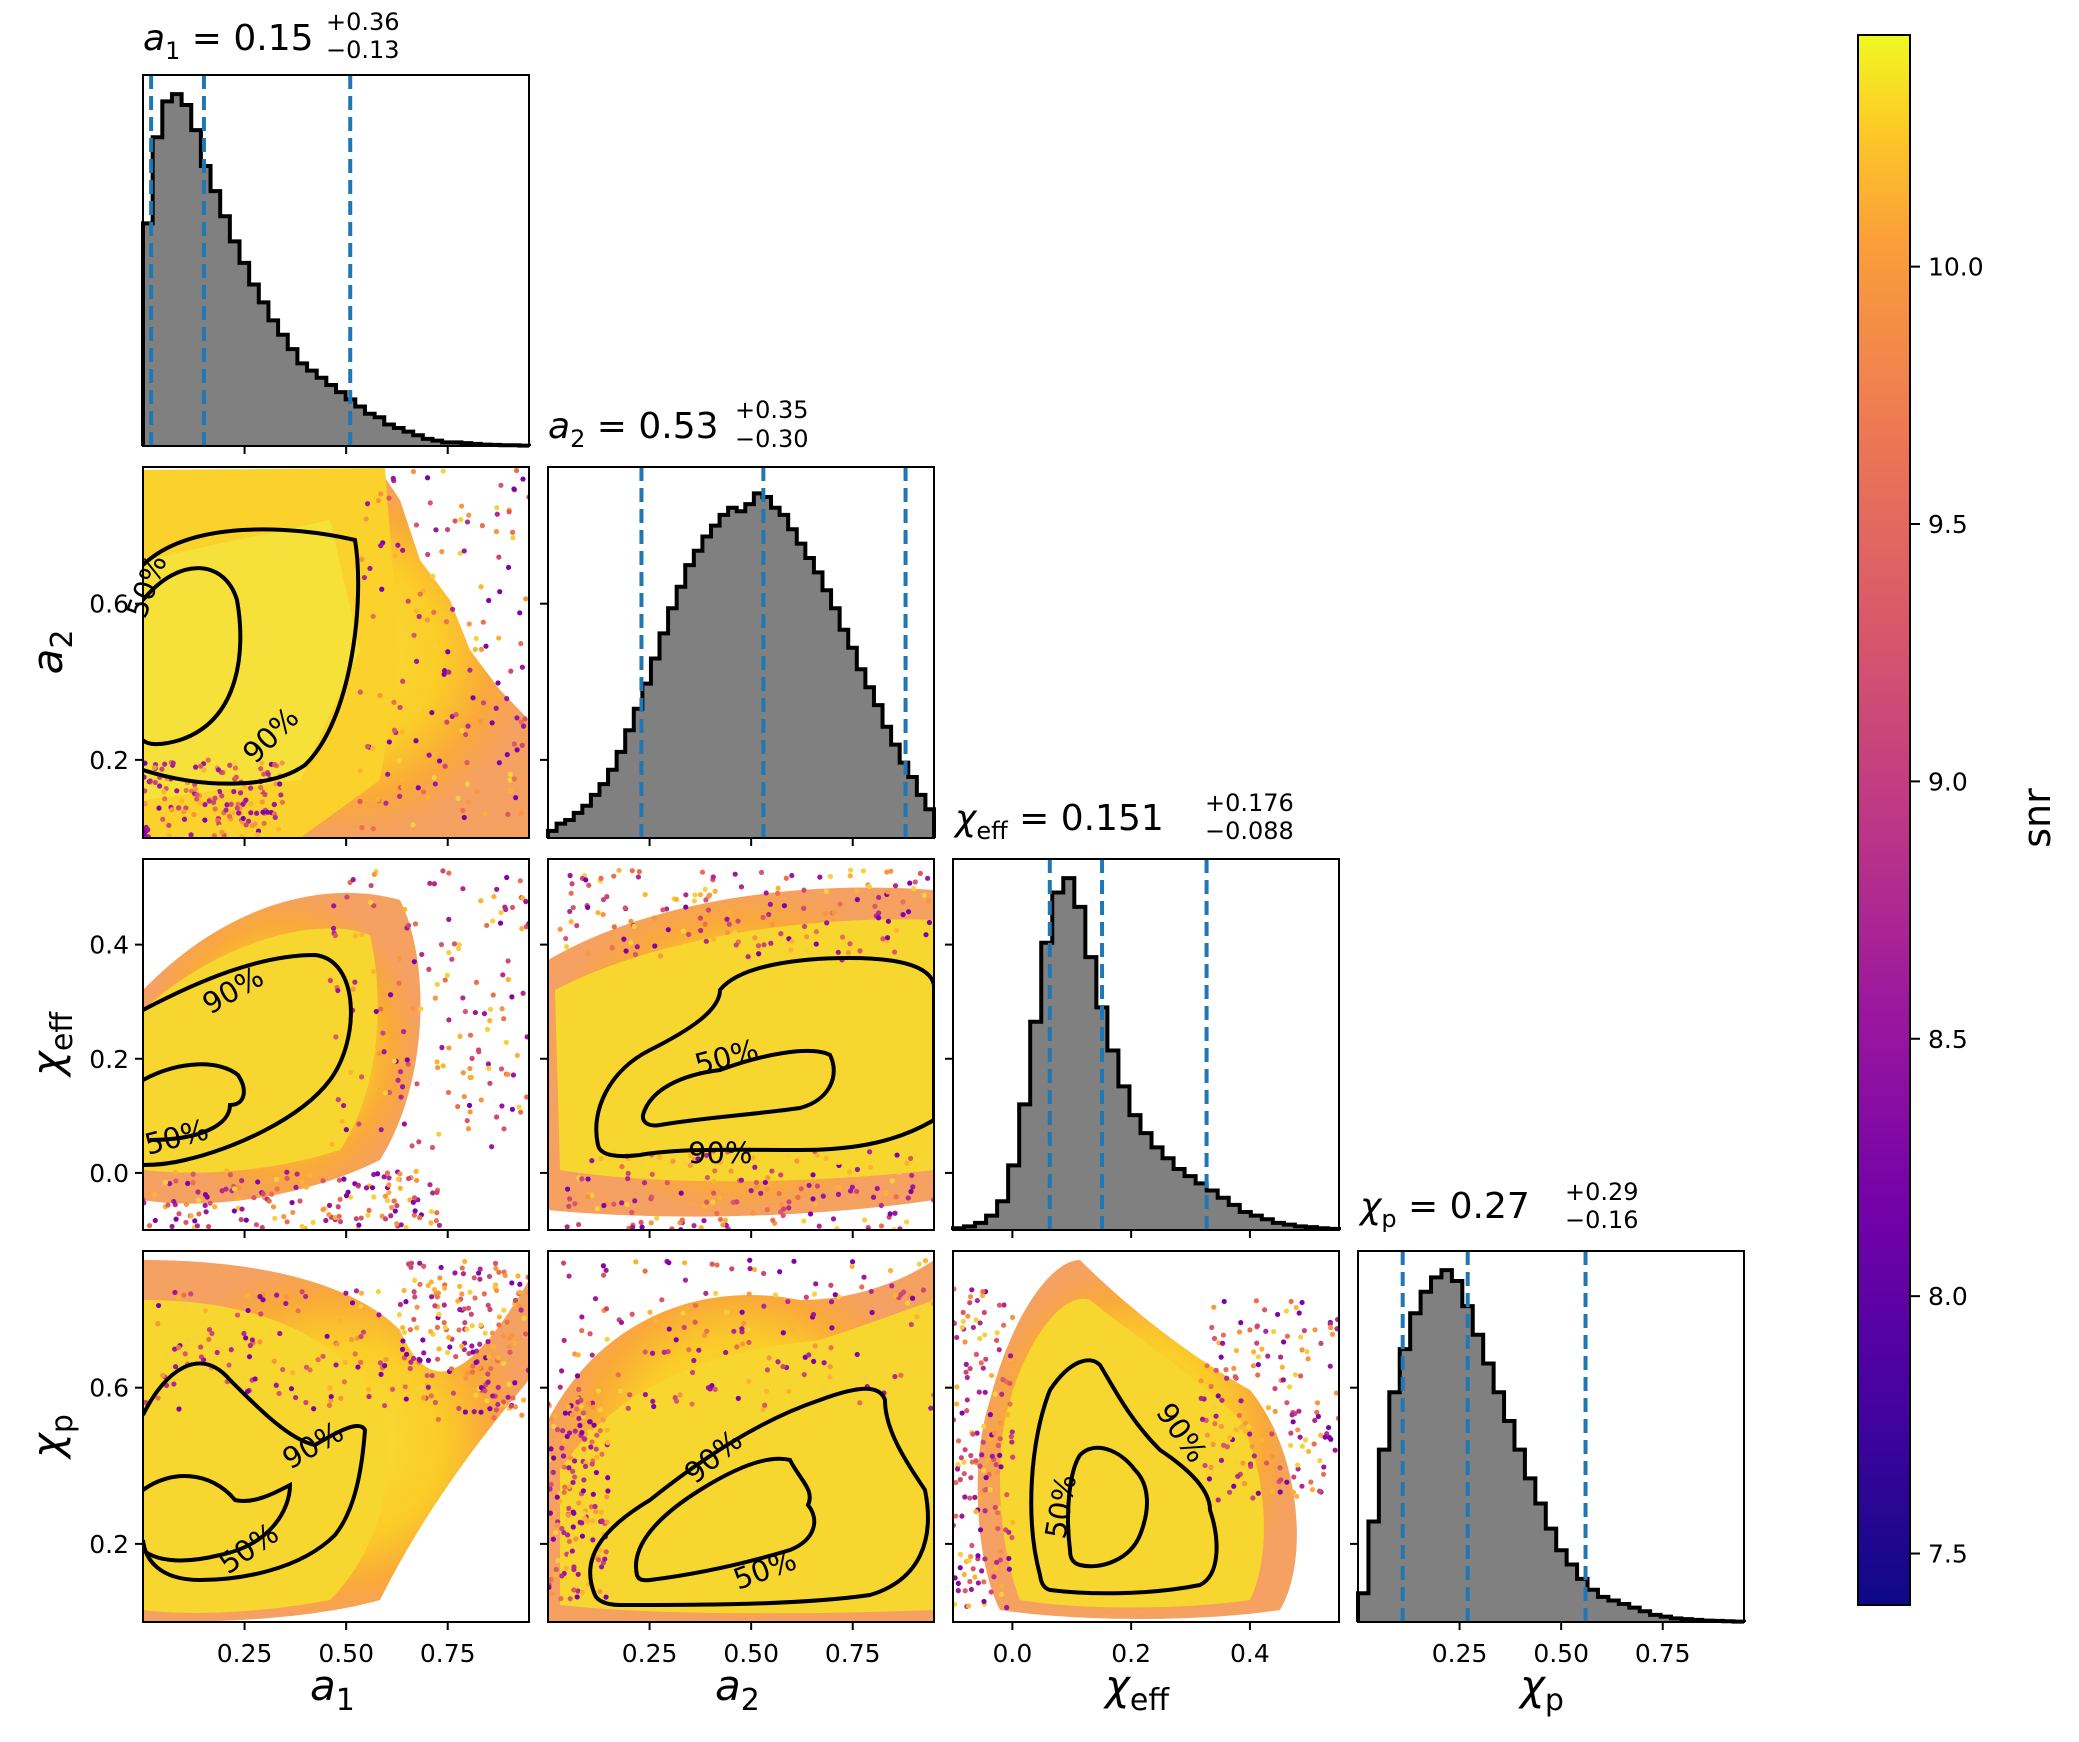 The height and width of the screenshot is (1742, 2079). Describe the element at coordinates (1541, 1689) in the screenshot. I see `x-axis-label-chi-p: χp` at that location.